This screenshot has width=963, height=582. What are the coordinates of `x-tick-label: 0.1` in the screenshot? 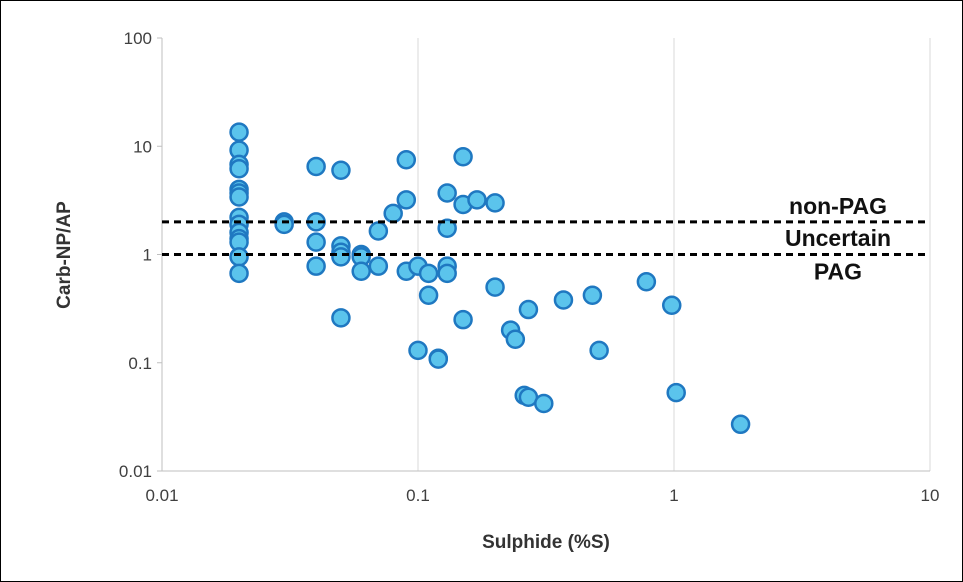 It's located at (418, 495).